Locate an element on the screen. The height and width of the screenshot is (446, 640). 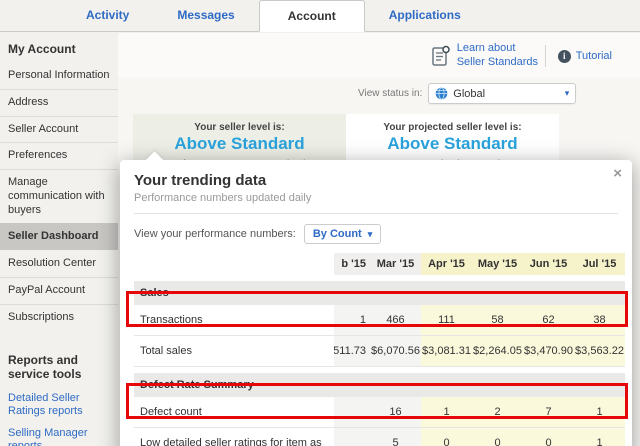
column-jul: Jul '15 is located at coordinates (599, 264).